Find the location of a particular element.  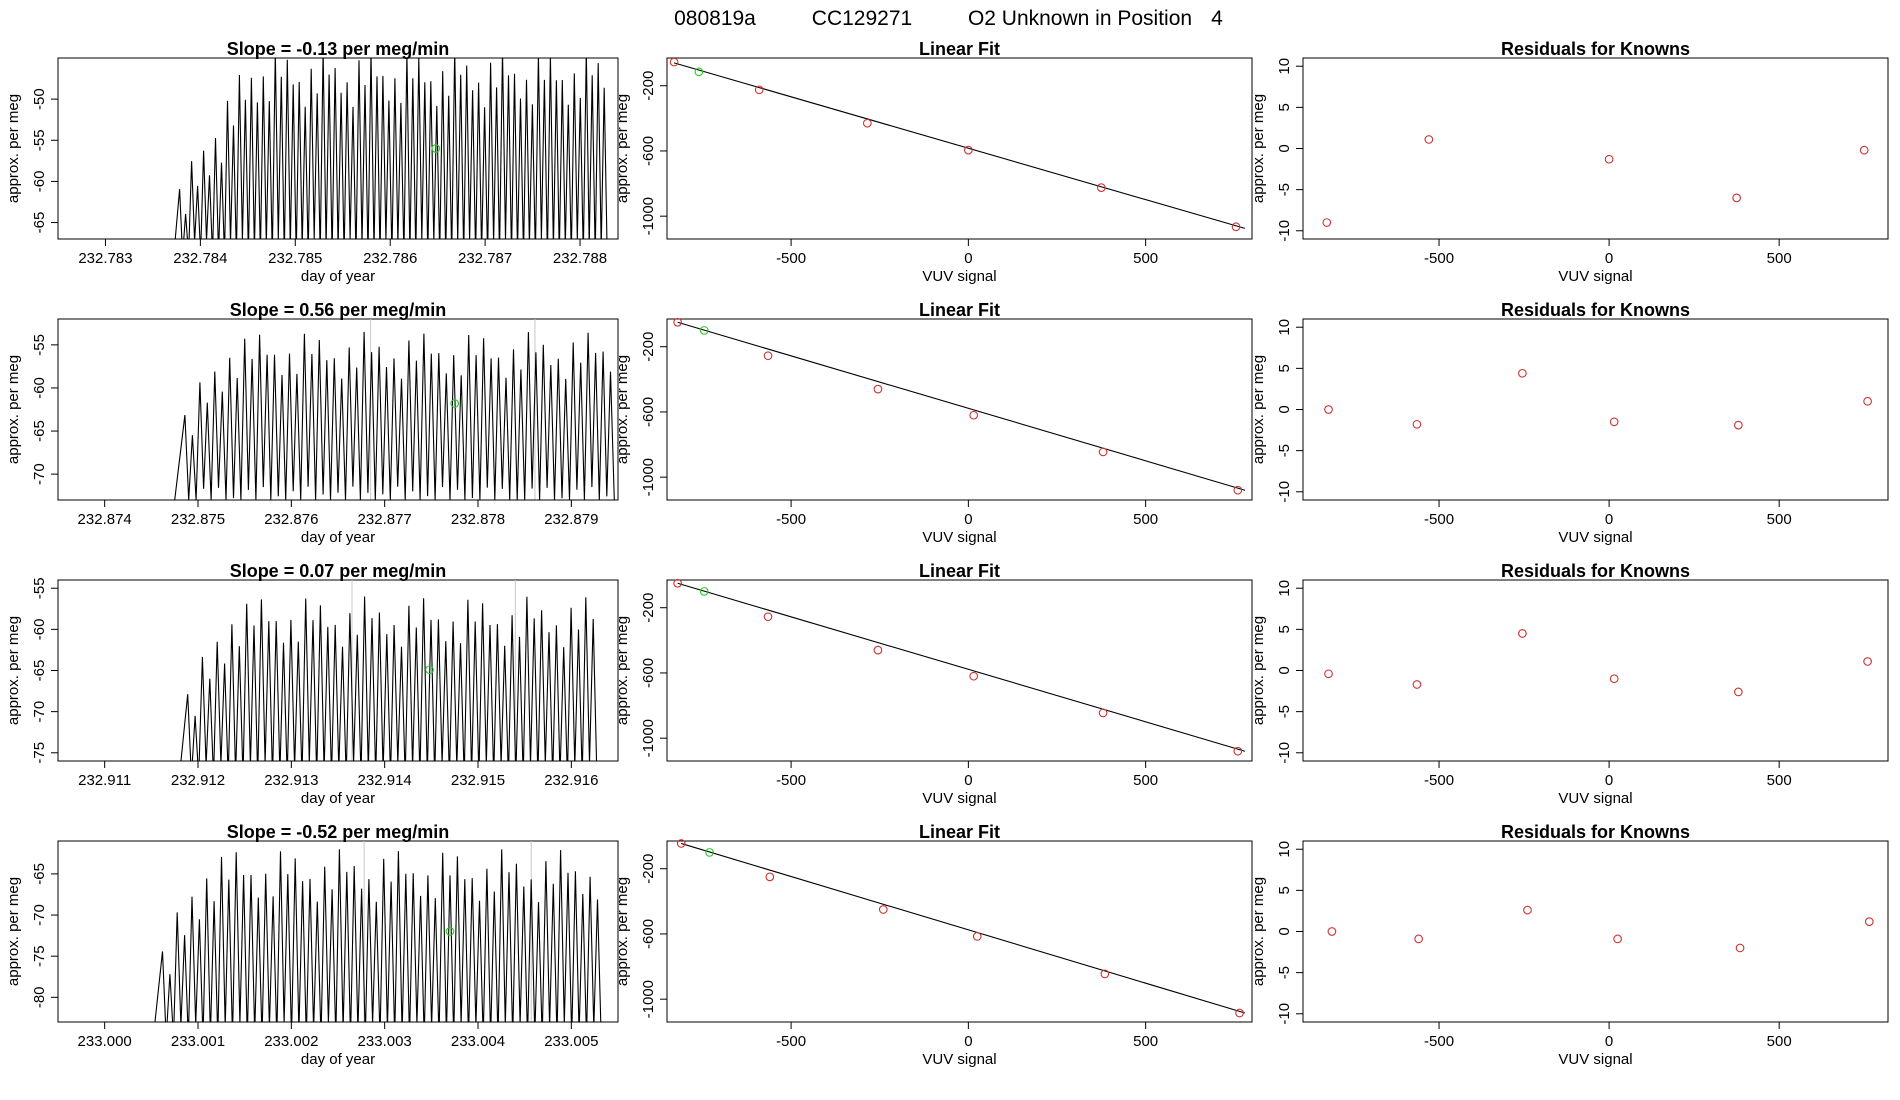

x-tick-label: 233.000 is located at coordinates (105, 1041).